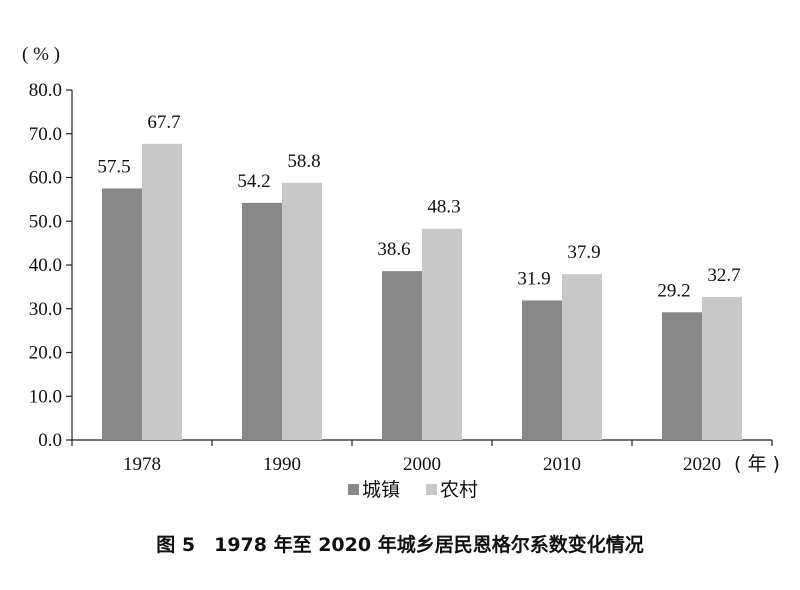 This screenshot has height=590, width=800. What do you see at coordinates (45, 221) in the screenshot?
I see `y-tick-label: 50.0` at bounding box center [45, 221].